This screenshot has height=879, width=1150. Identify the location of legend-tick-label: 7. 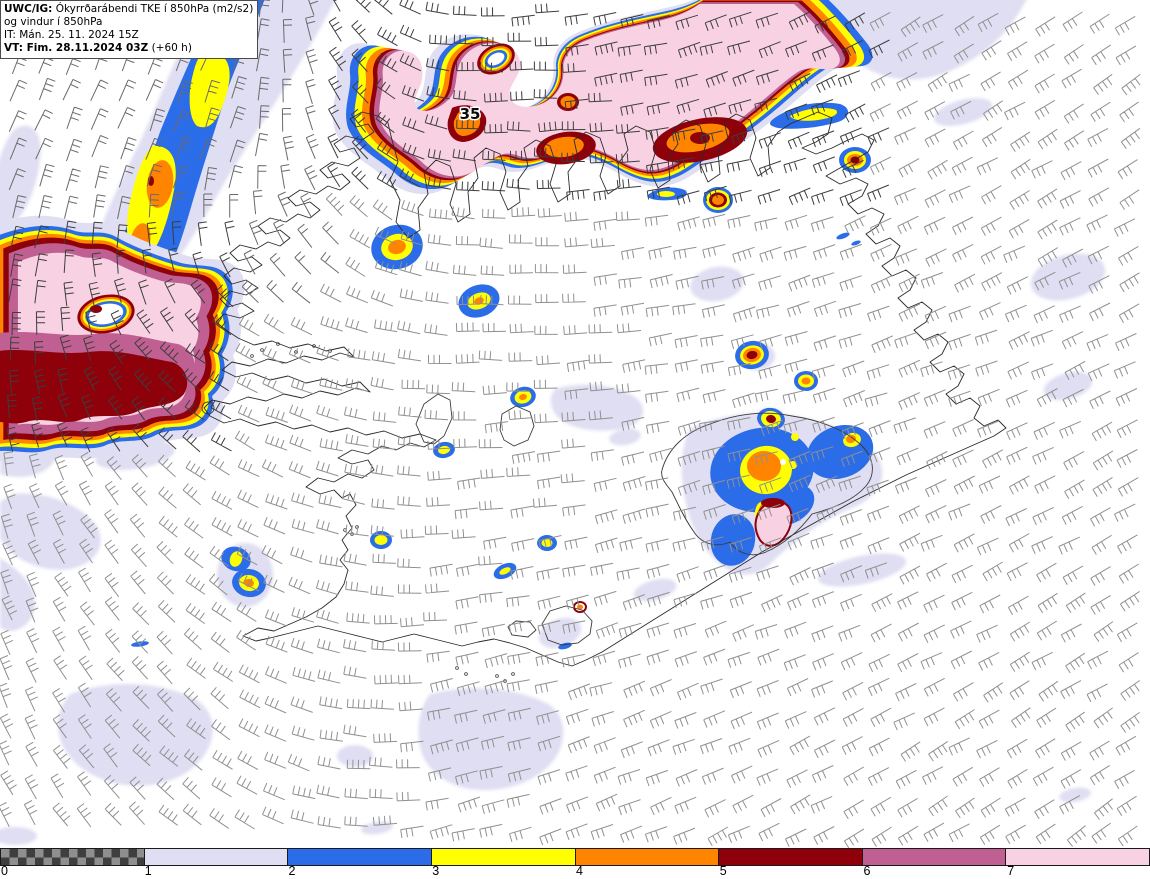
(1011, 871).